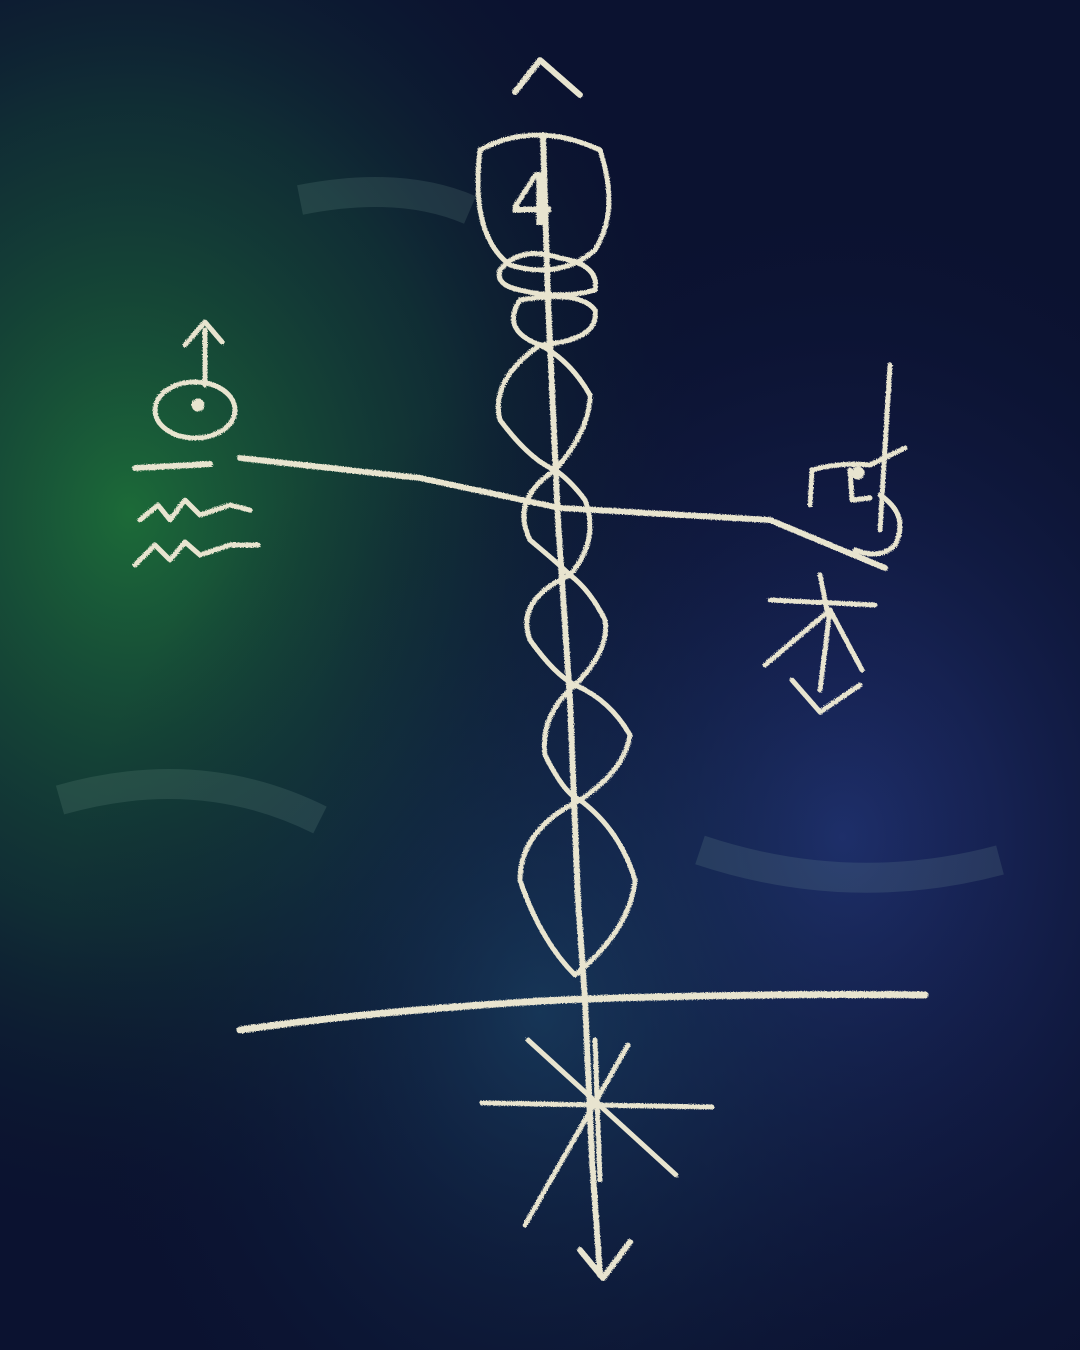 This screenshot has height=1350, width=1080. What do you see at coordinates (547, 77) in the screenshot?
I see `top-arrow-icon` at bounding box center [547, 77].